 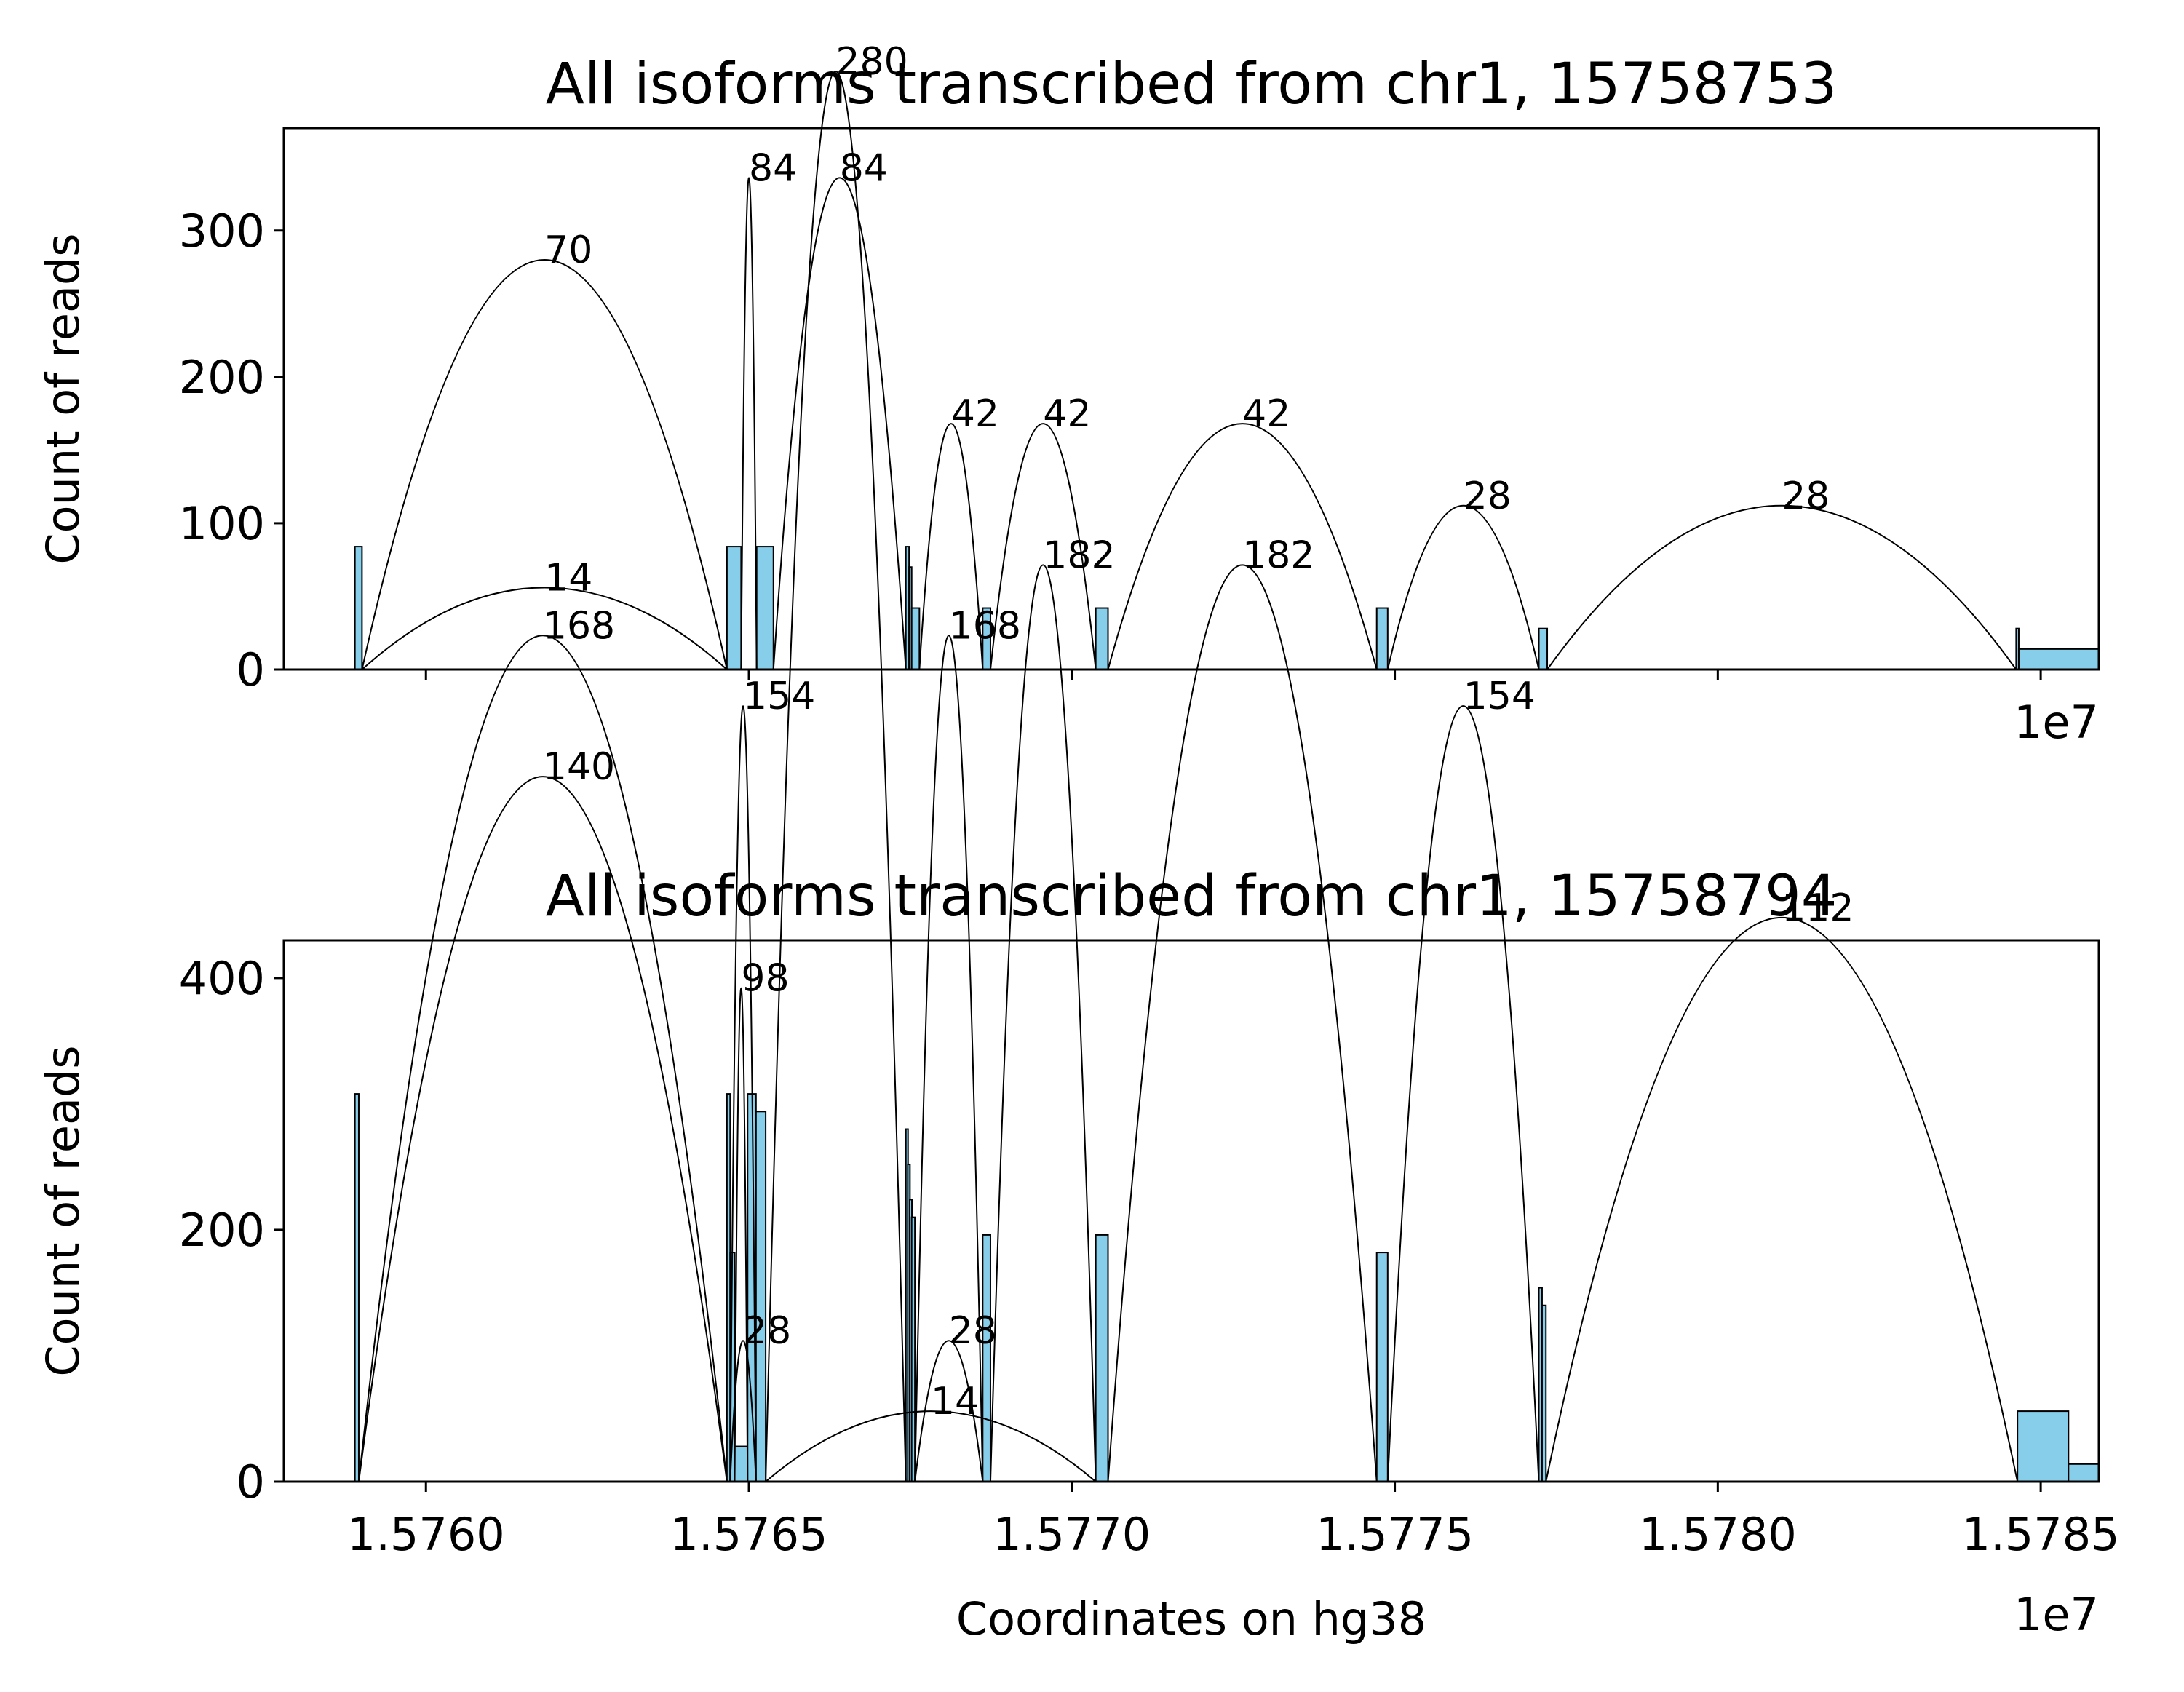 What do you see at coordinates (765, 979) in the screenshot?
I see `junction-label: 98` at bounding box center [765, 979].